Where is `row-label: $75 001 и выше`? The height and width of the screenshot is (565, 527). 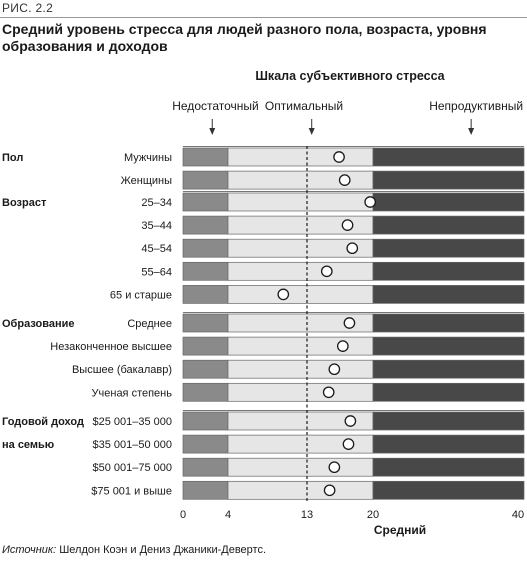 row-label: $75 001 и выше is located at coordinates (131, 491).